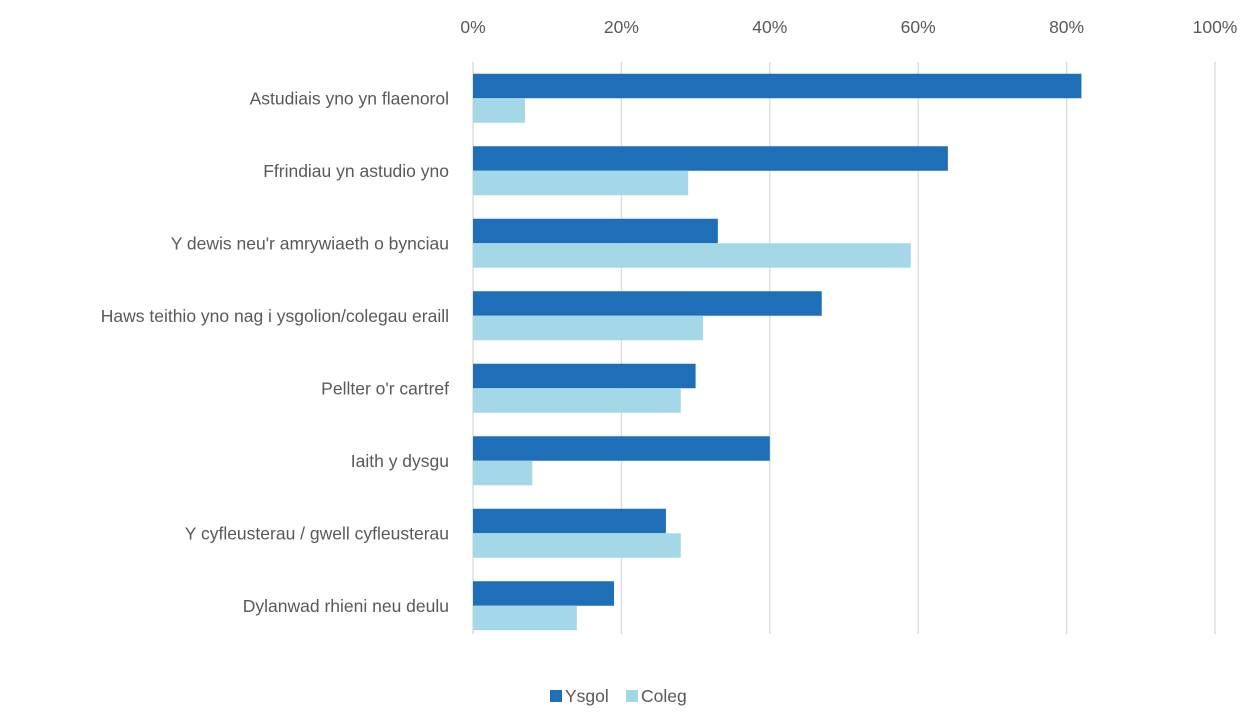 Image resolution: width=1252 pixels, height=718 pixels. I want to click on category-label: Pellter o'r cartref, so click(385, 388).